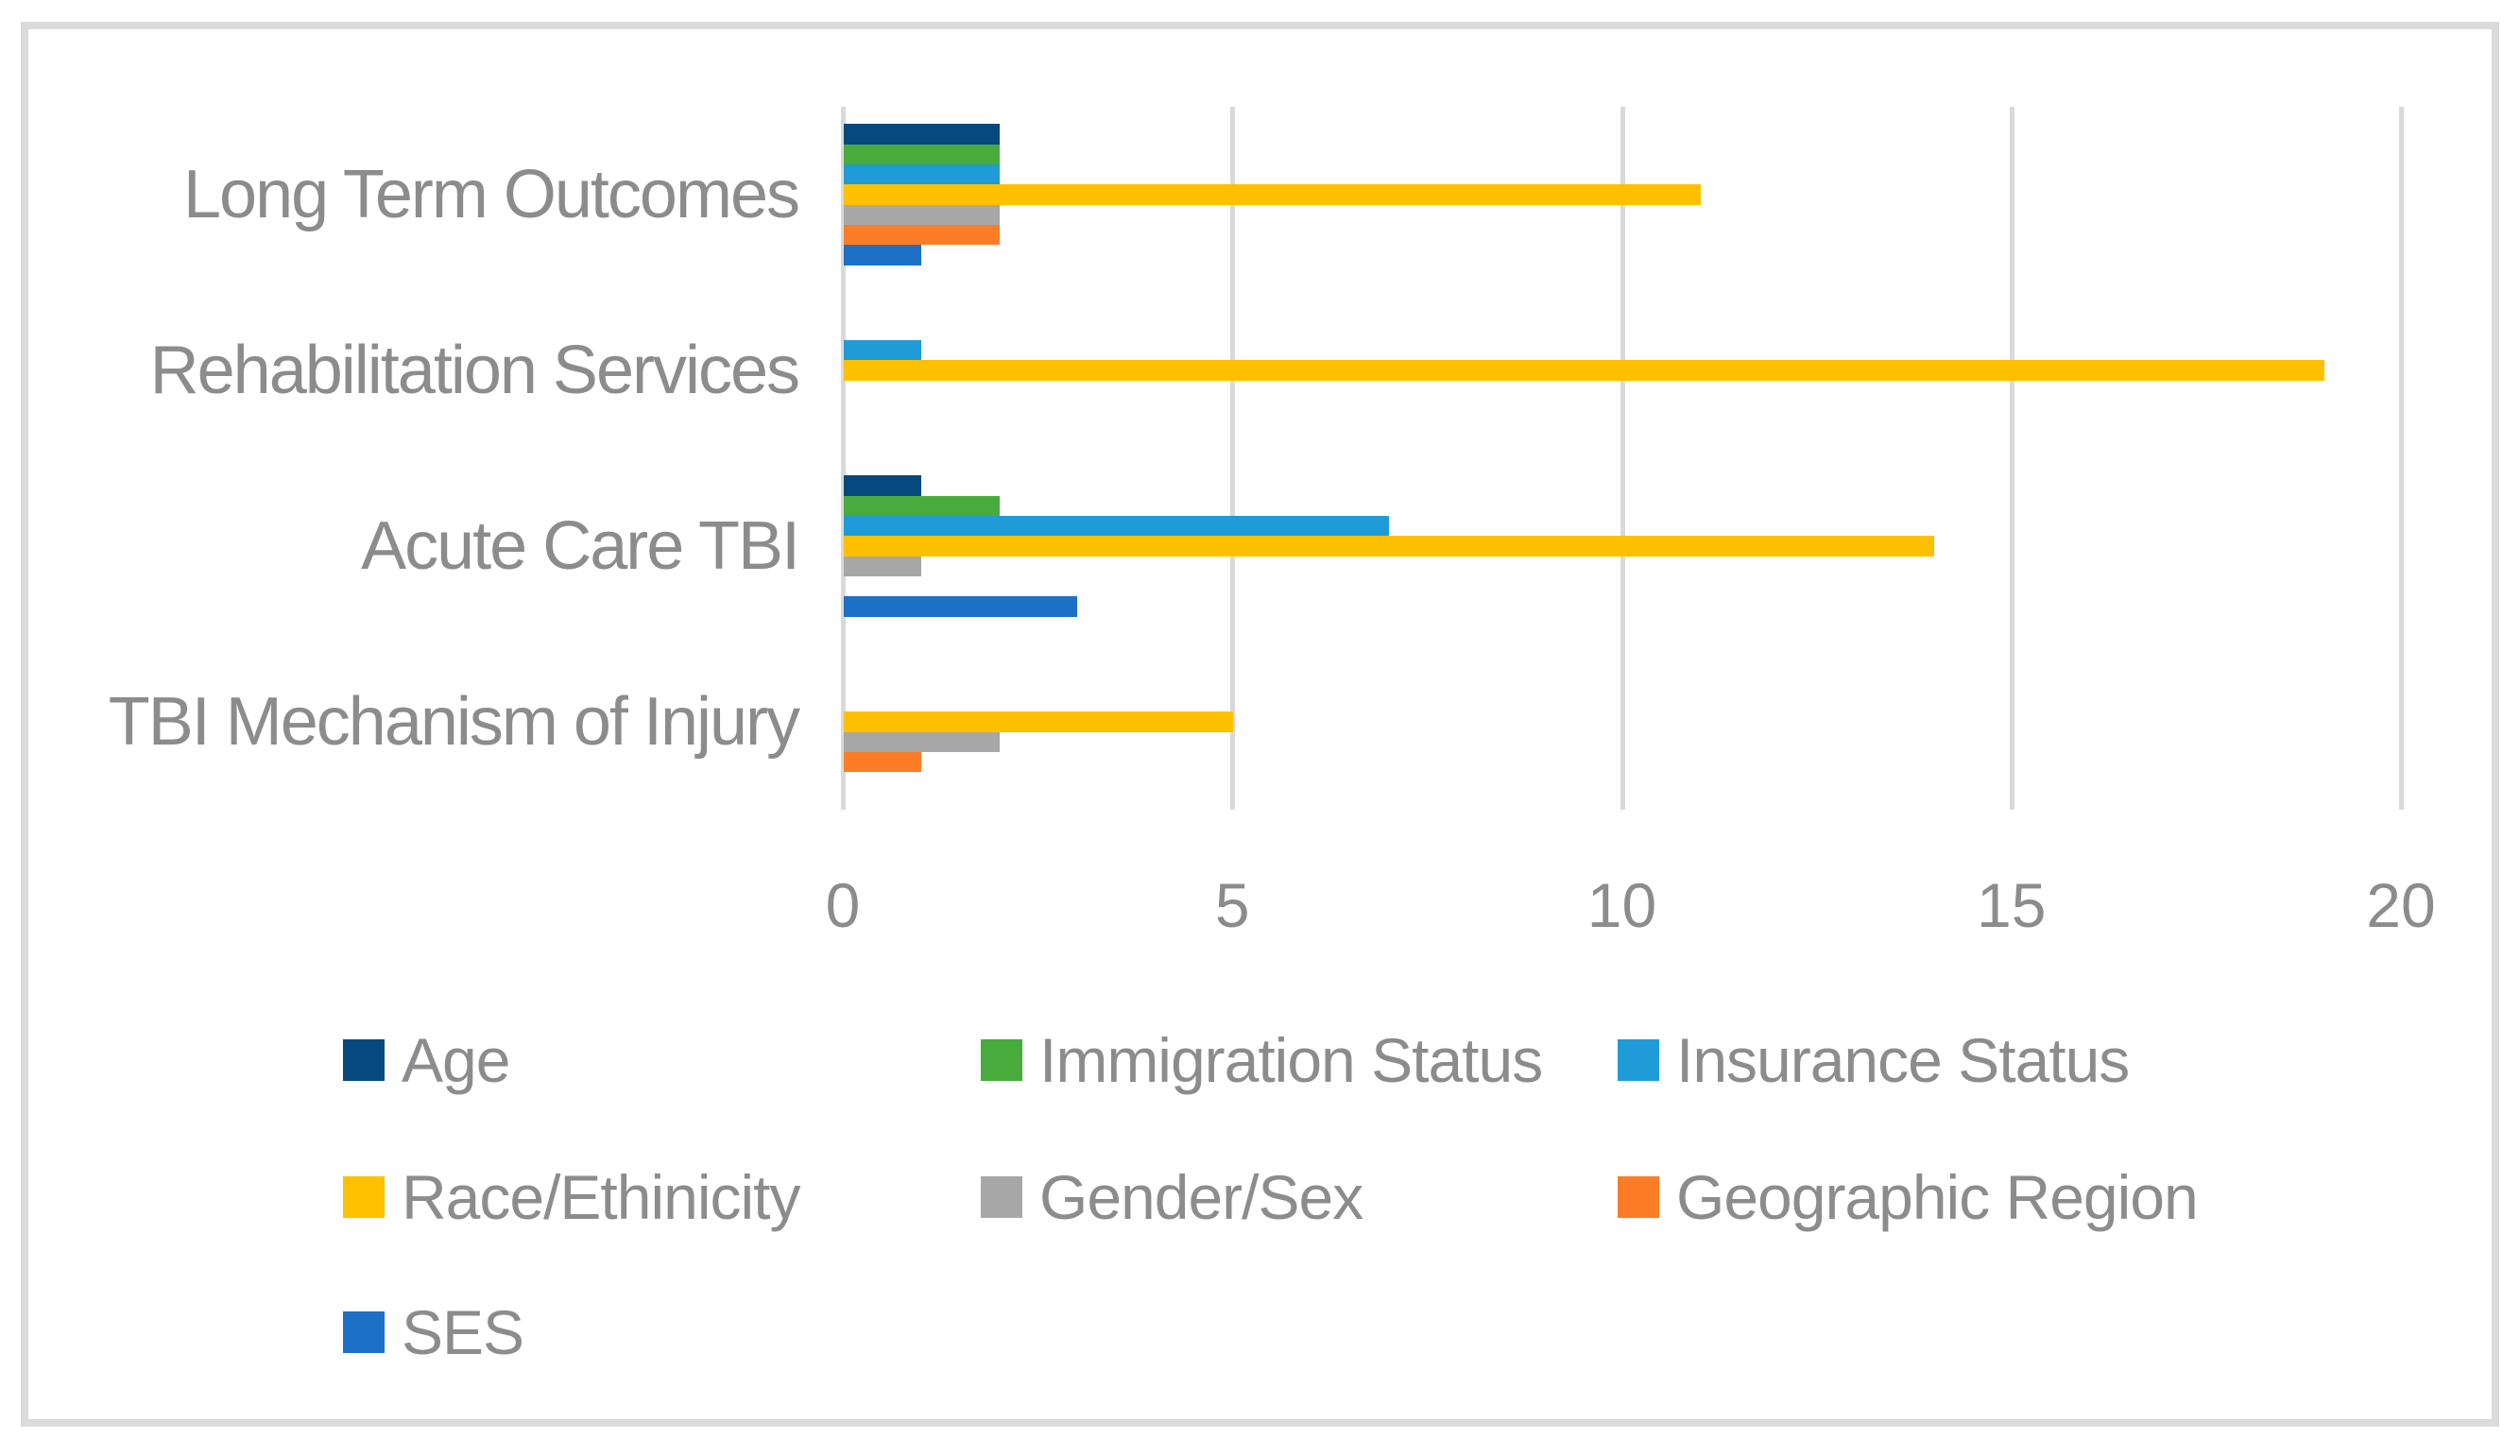 The height and width of the screenshot is (1456, 2520). Describe the element at coordinates (454, 722) in the screenshot. I see `category-label-tbi-mechanism-of-injury: TBI Mechanism of Injury` at that location.